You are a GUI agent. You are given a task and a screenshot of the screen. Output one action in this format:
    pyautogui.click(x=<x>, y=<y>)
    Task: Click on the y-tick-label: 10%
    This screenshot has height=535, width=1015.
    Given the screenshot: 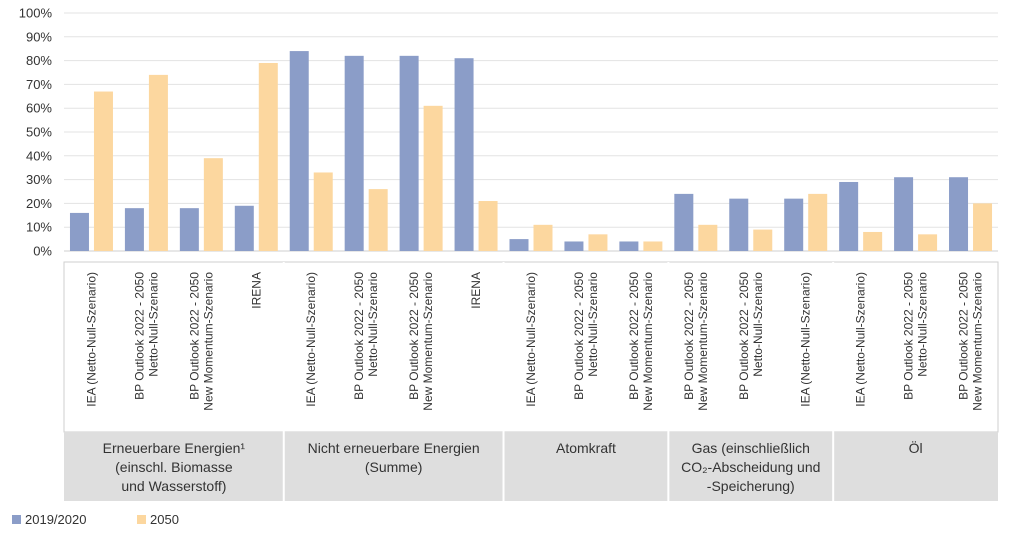 What is the action you would take?
    pyautogui.click(x=39, y=227)
    